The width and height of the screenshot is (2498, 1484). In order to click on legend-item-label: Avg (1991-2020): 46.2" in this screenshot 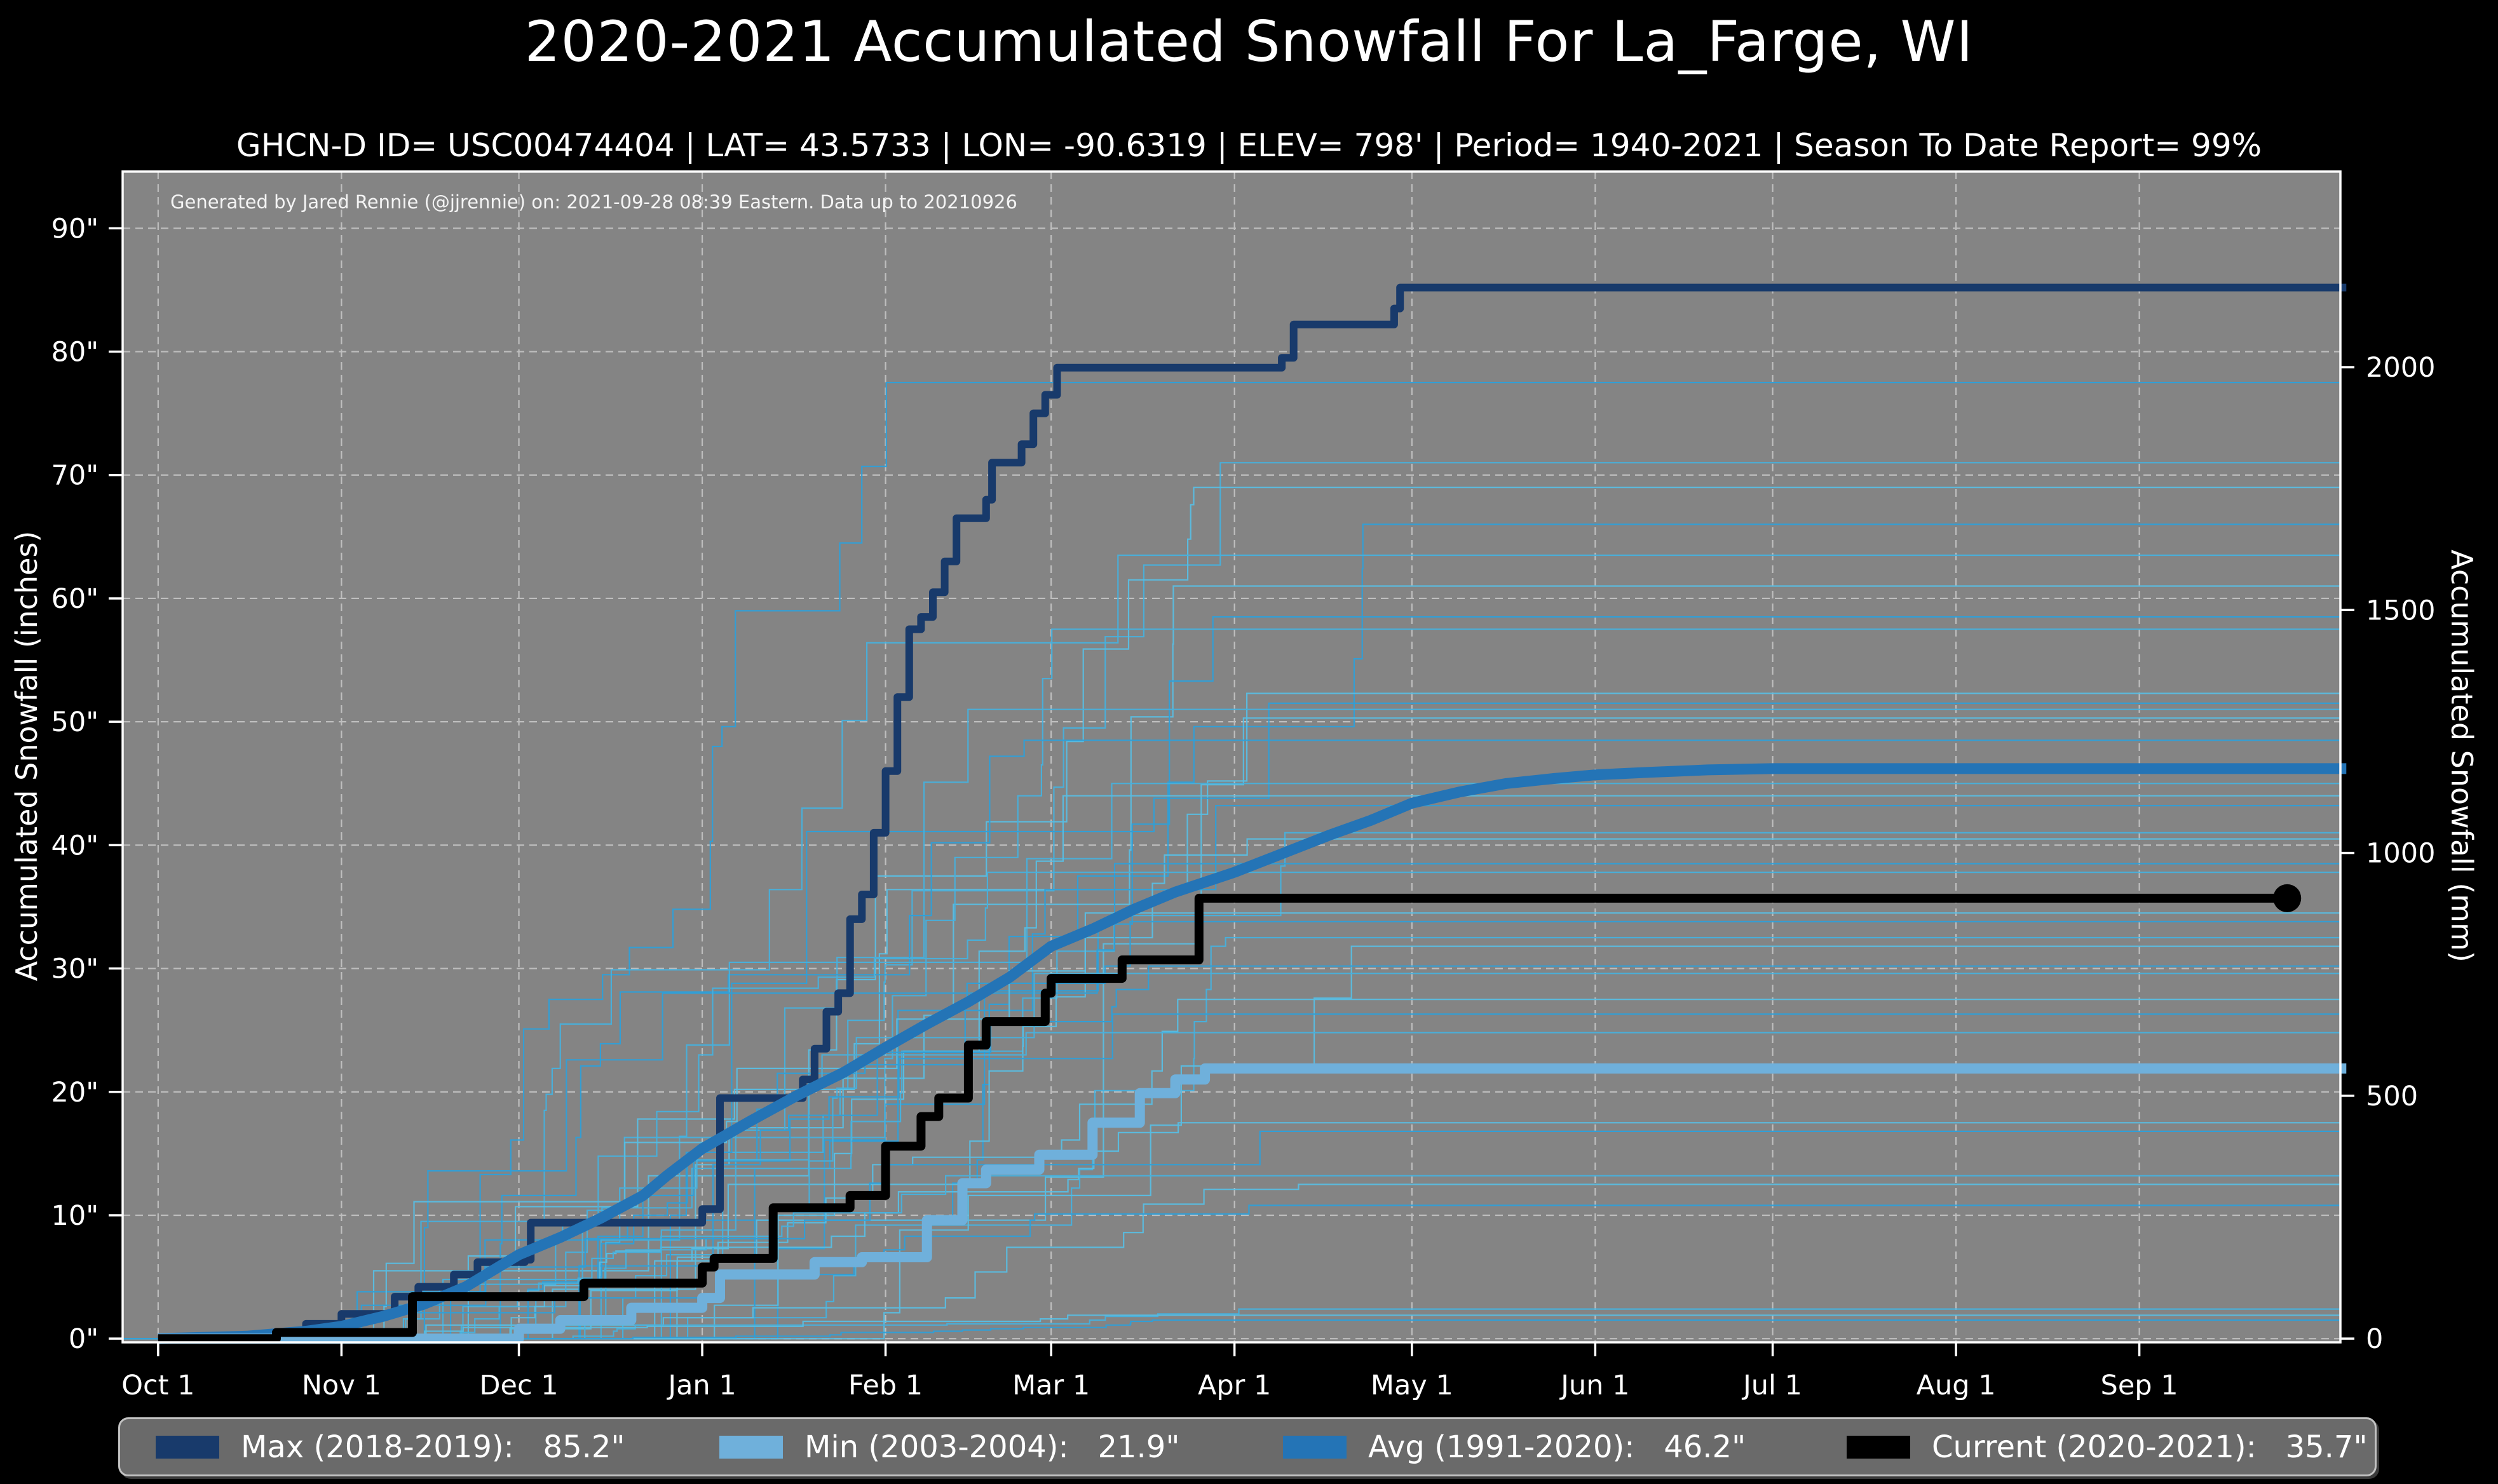, I will do `click(1557, 1447)`.